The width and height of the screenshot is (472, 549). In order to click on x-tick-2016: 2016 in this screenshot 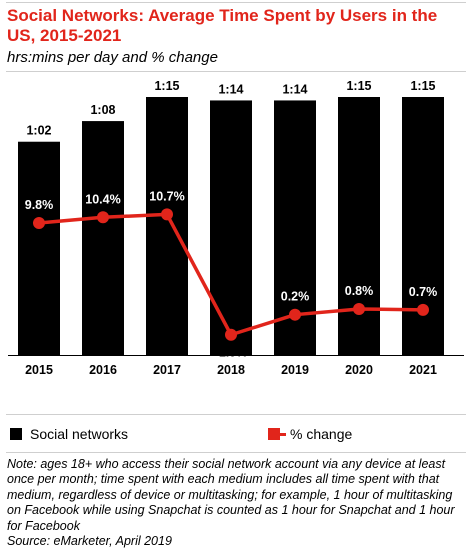, I will do `click(103, 370)`.